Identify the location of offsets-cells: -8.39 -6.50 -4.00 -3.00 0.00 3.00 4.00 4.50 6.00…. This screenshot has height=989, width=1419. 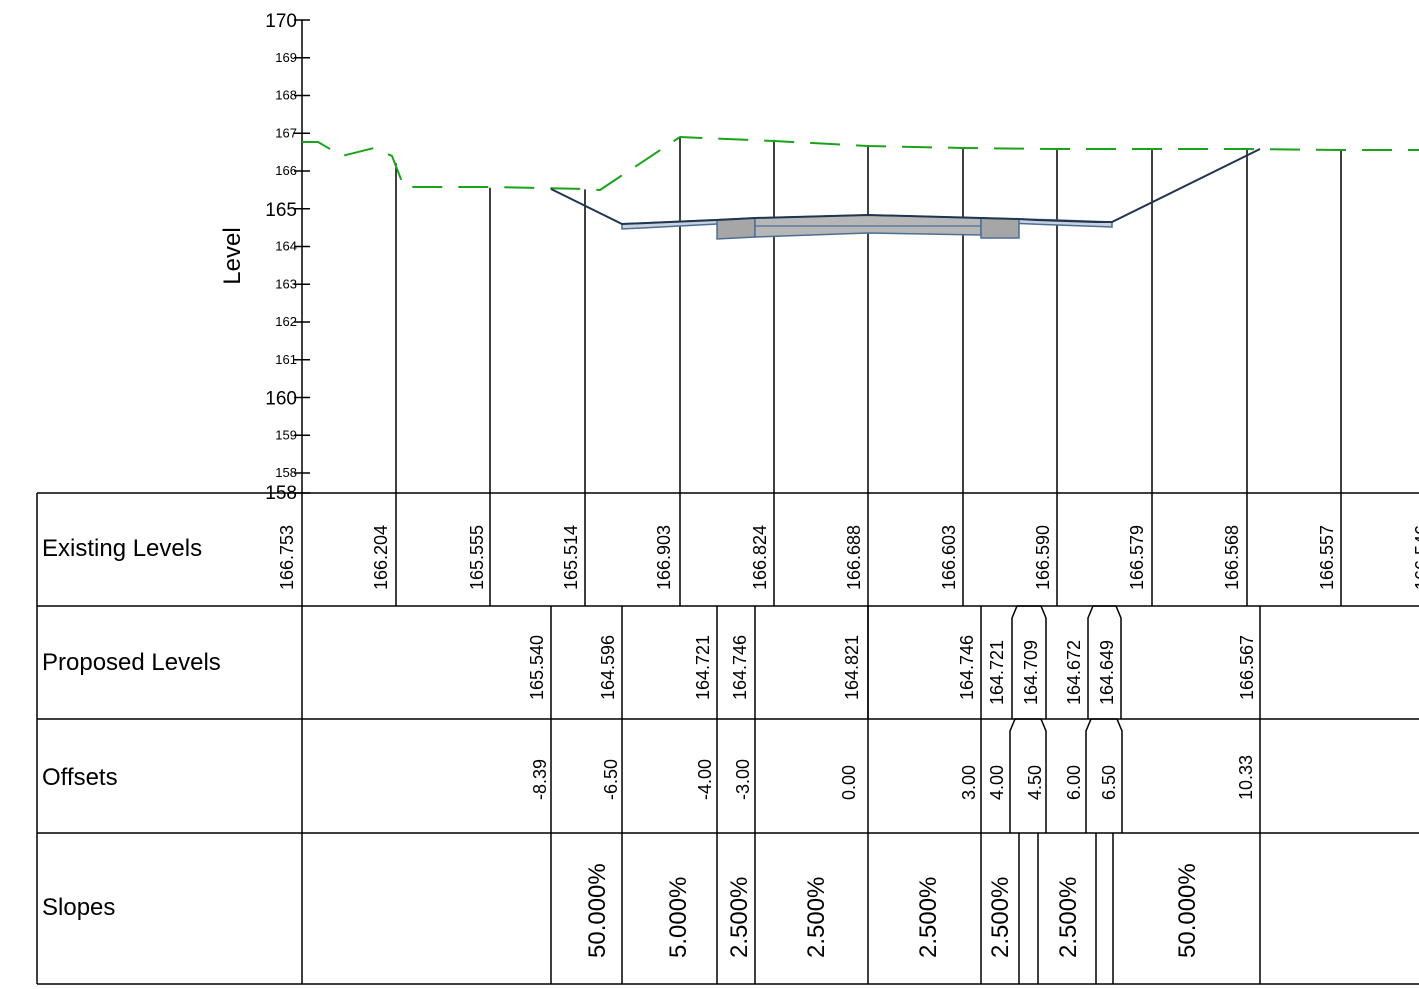
(893, 777).